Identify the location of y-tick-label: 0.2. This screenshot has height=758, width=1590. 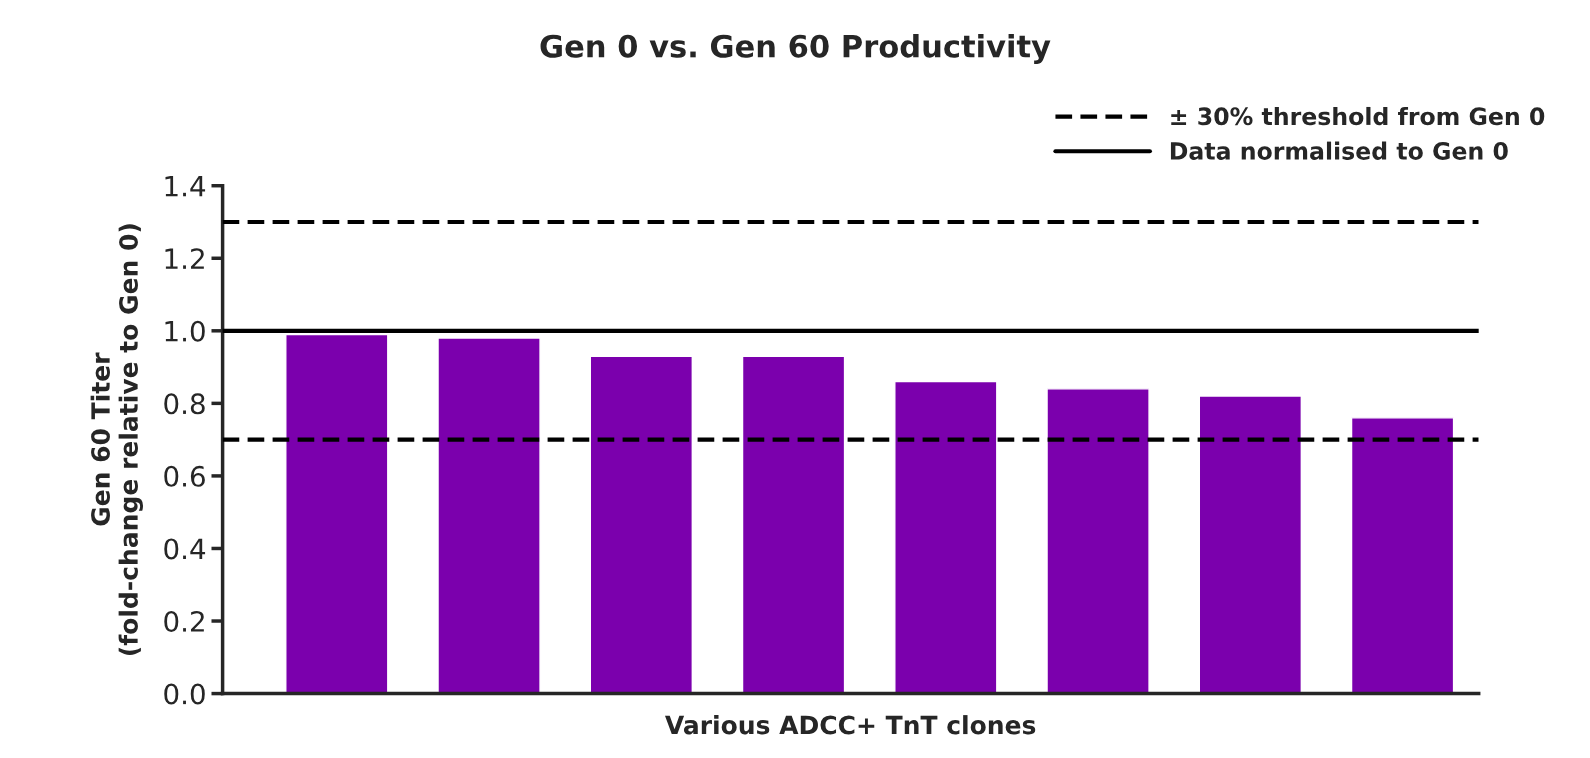
(184, 621).